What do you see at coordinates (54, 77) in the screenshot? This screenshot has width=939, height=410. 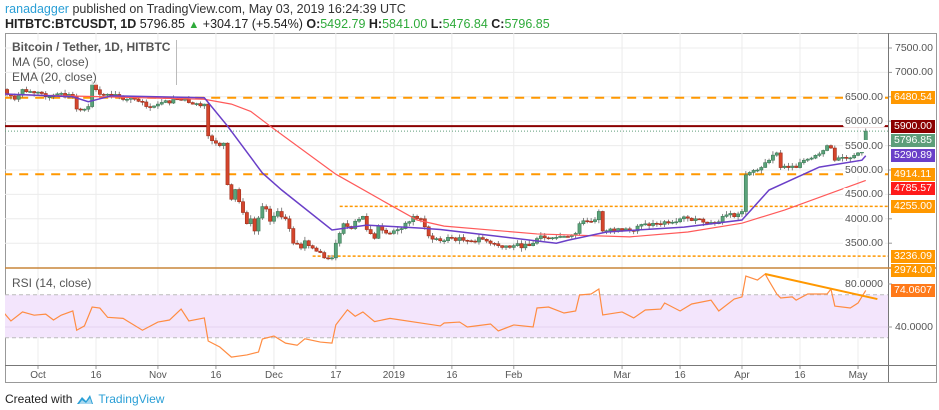 I see `legend-ema20: EMA (20, close)` at bounding box center [54, 77].